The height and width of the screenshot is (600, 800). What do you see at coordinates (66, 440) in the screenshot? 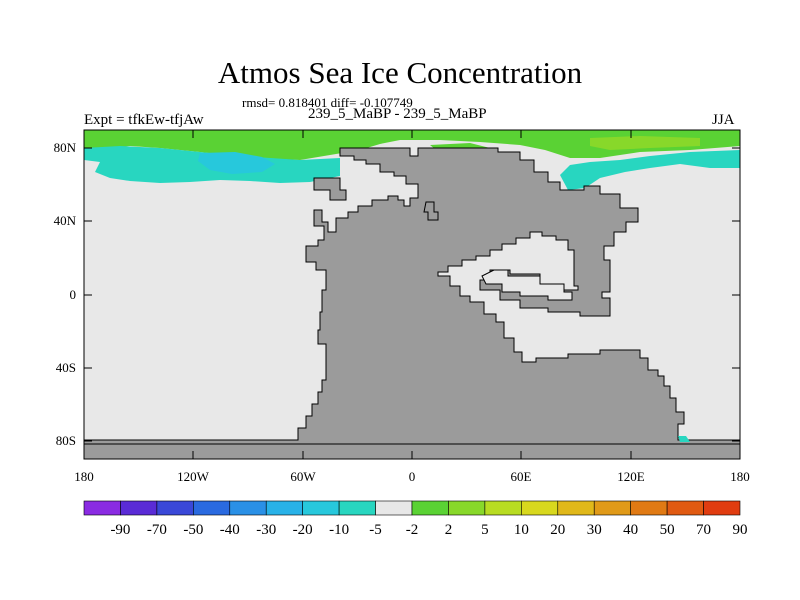
I see `lat-tick-label: 80S` at bounding box center [66, 440].